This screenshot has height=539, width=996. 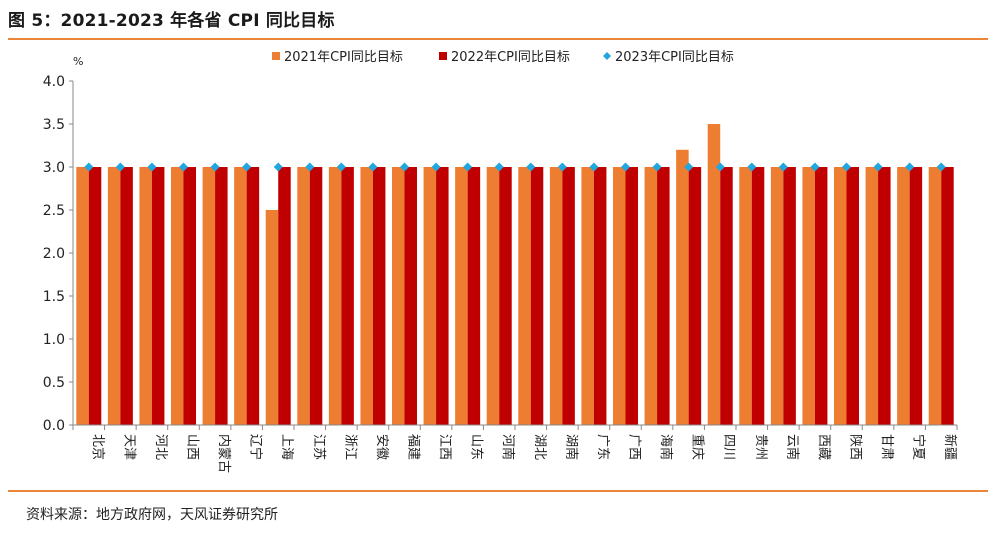 I want to click on marker-2023-陕西, so click(x=846, y=167).